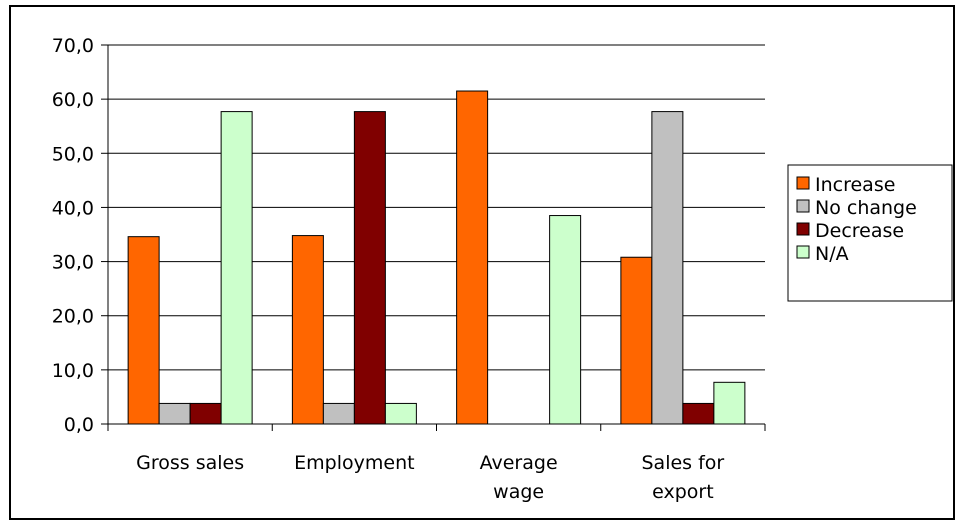  Describe the element at coordinates (73, 371) in the screenshot. I see `y-tick-label: 10,0` at that location.